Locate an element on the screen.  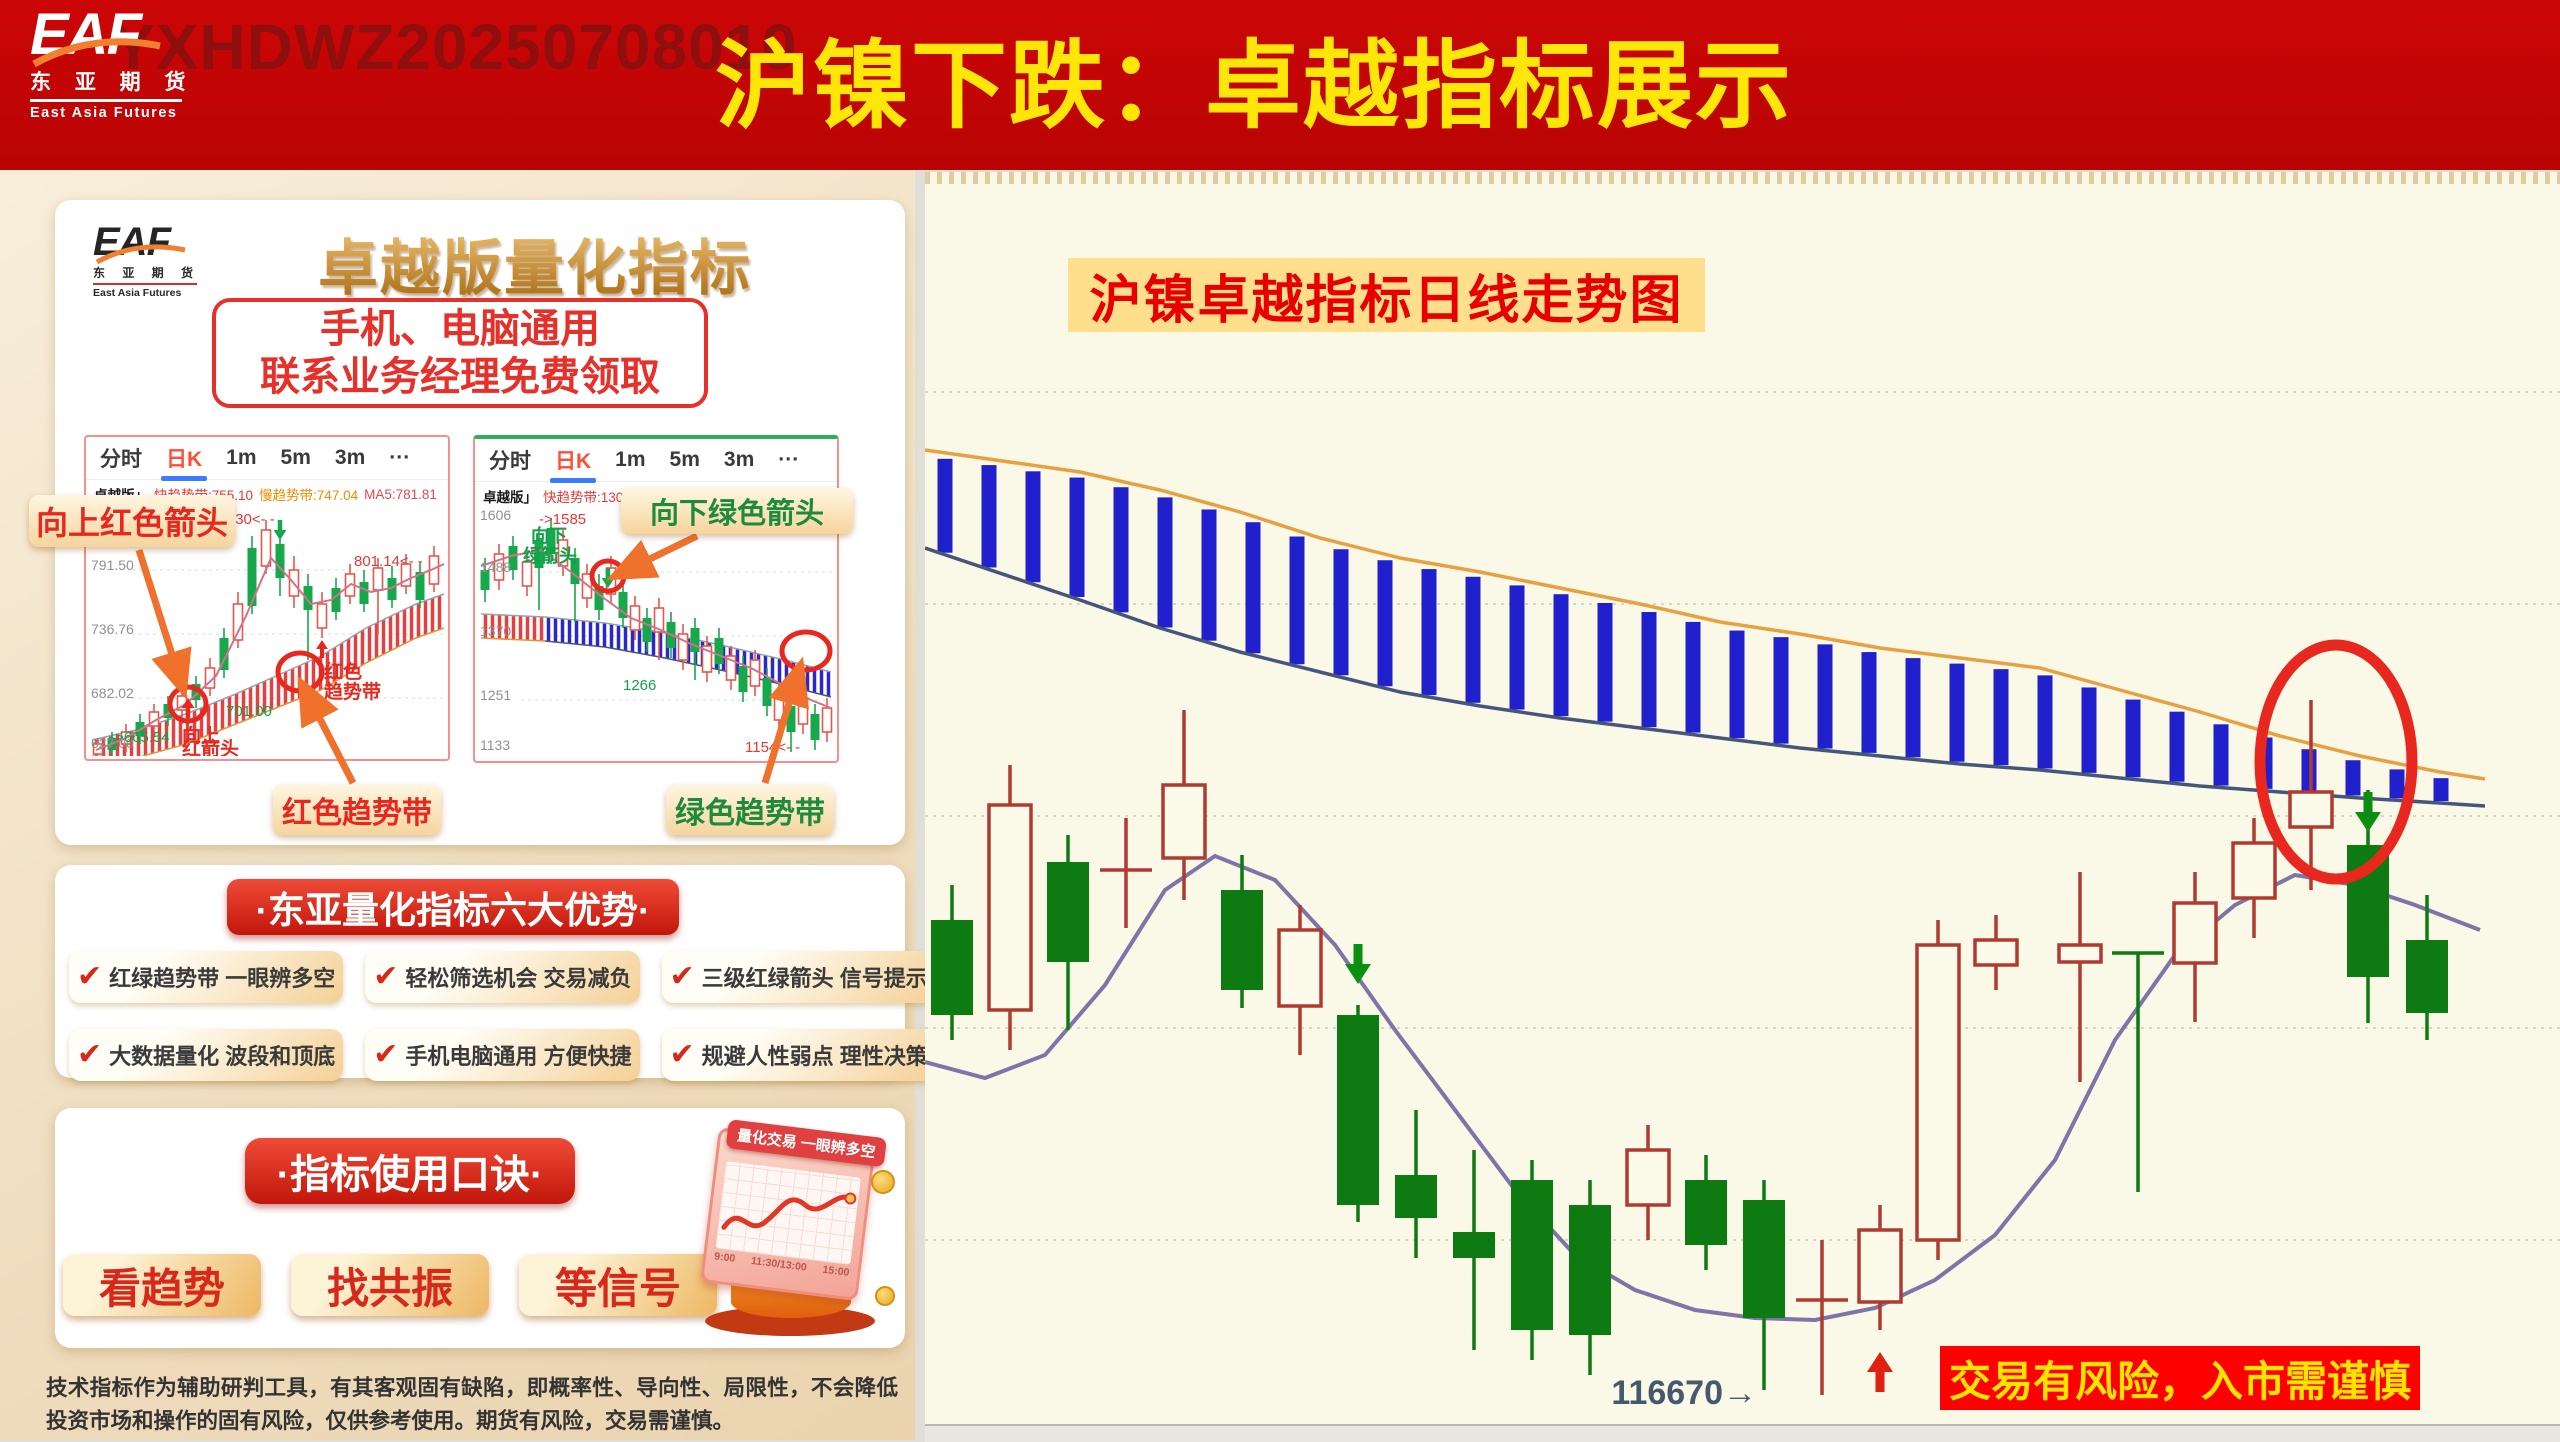
decor-dashes is located at coordinates (1742, 178).